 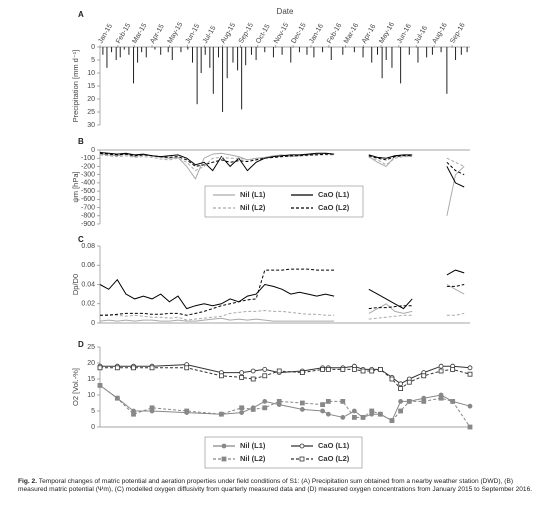 I want to click on x-tick-label: Sep-16, so click(x=457, y=33).